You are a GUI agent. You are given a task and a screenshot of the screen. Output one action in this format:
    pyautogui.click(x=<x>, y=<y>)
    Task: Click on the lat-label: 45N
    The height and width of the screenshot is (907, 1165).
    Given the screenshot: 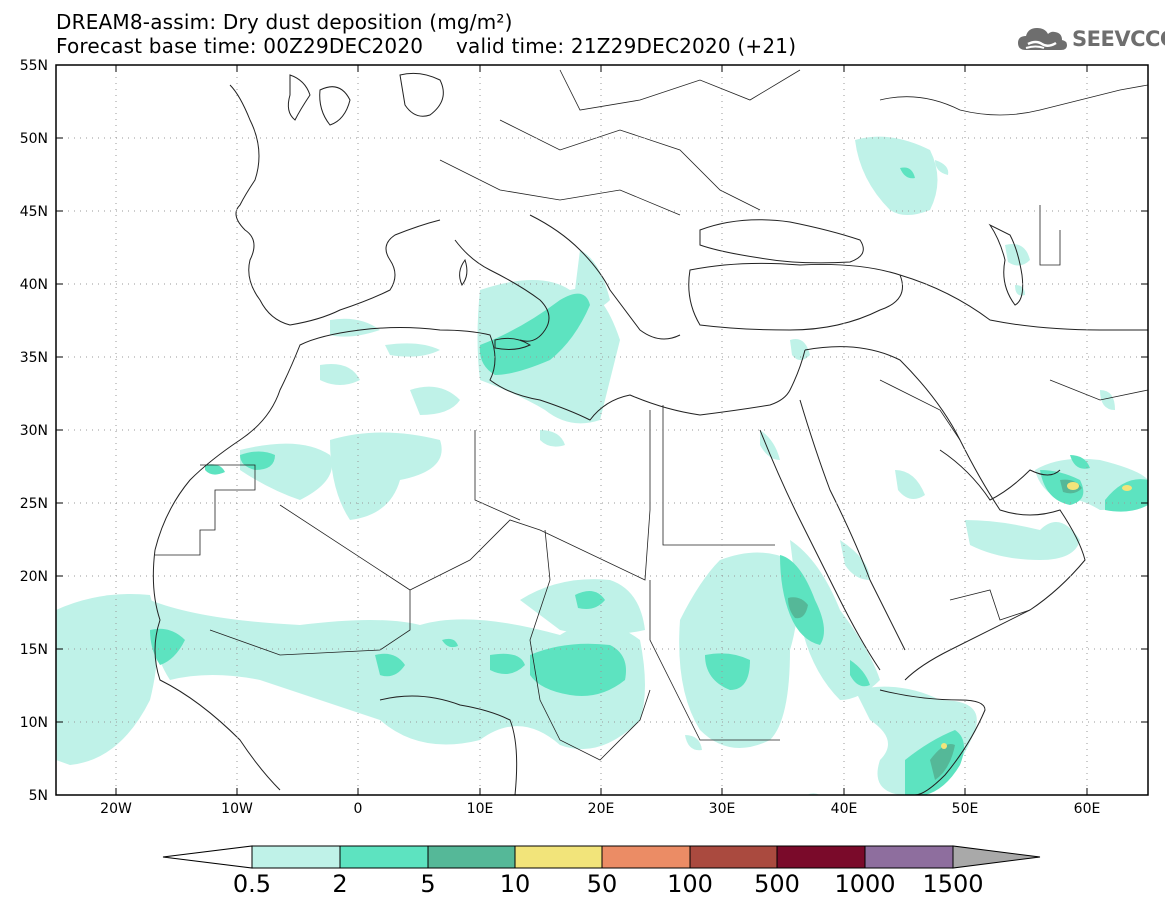 What is the action you would take?
    pyautogui.click(x=34, y=212)
    